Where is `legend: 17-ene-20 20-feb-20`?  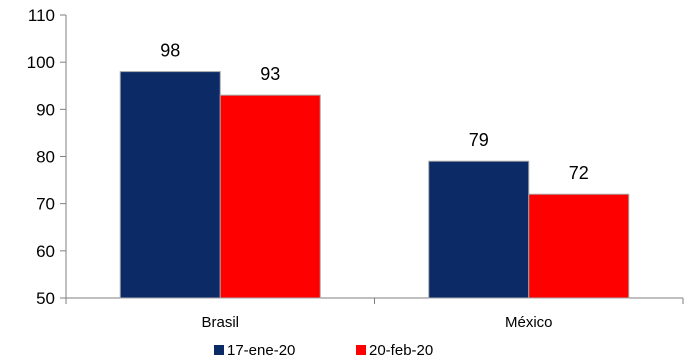
legend: 17-ene-20 20-feb-20 is located at coordinates (323, 350).